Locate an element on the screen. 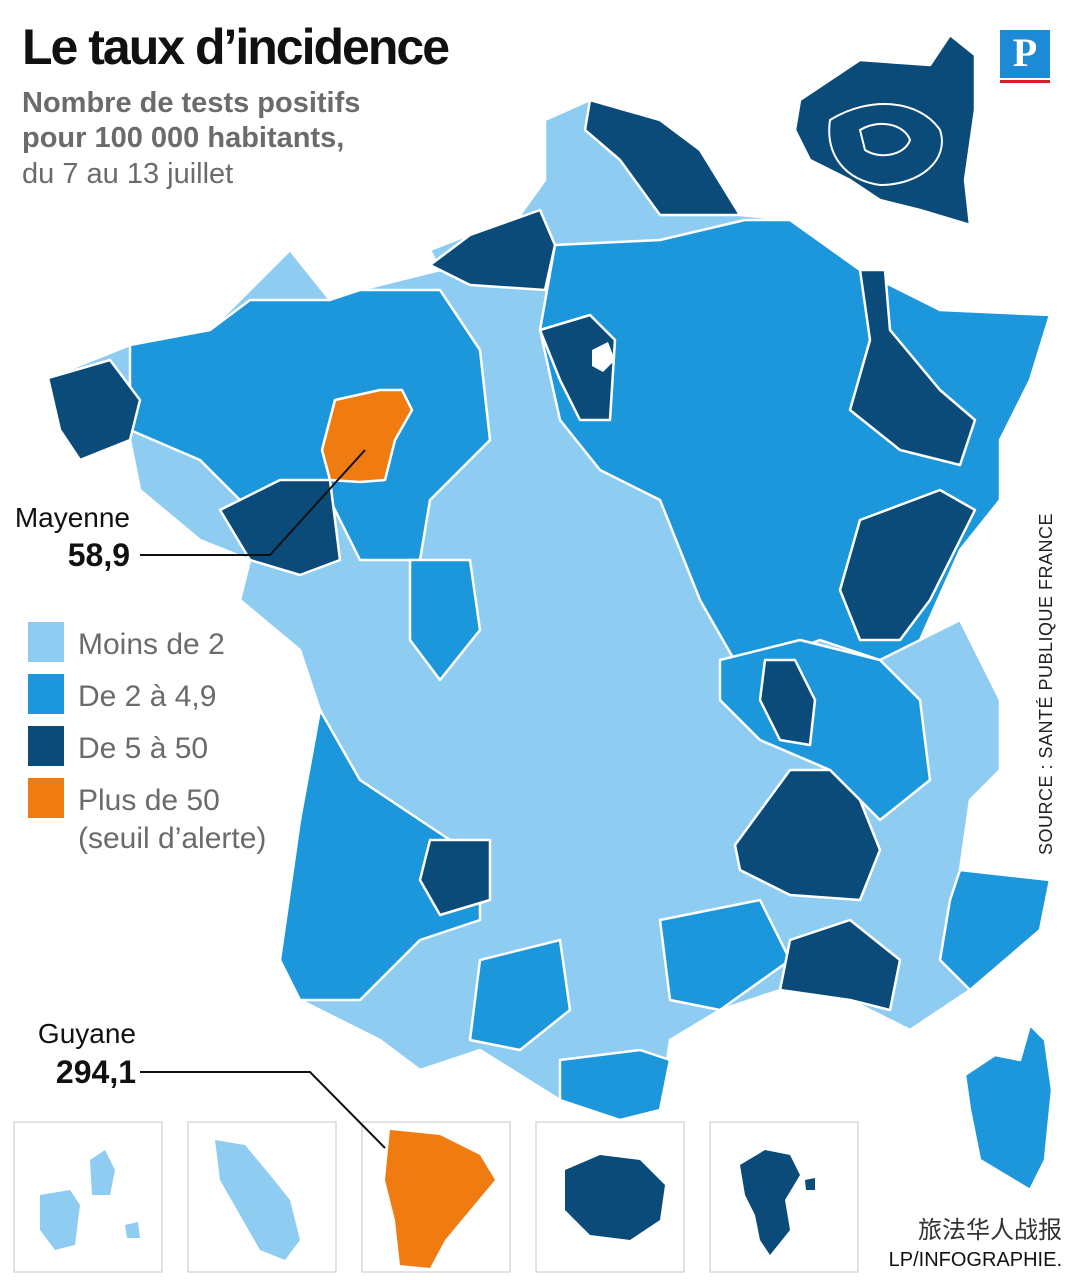  callout-name: Guyane is located at coordinates (87, 1033).